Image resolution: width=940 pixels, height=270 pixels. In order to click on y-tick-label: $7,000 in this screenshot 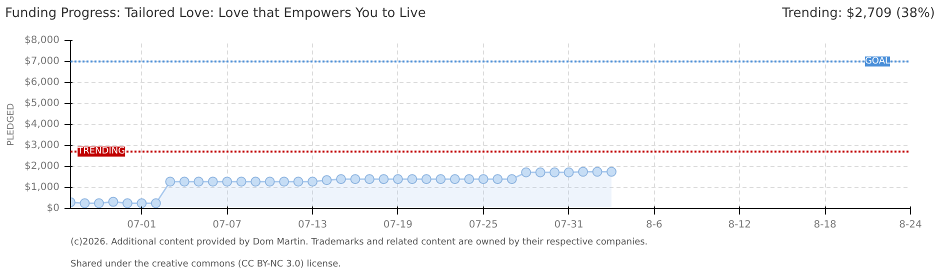, I will do `click(42, 61)`.